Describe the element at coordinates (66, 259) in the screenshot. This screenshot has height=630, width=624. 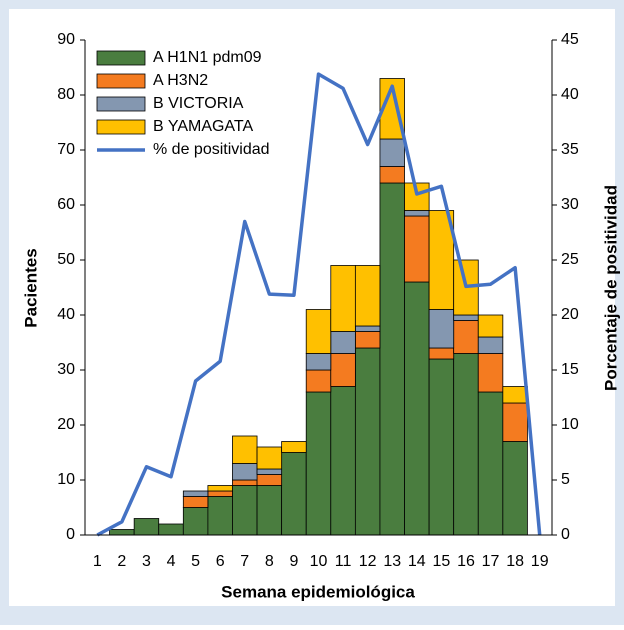
I see `y-tick-label: 50` at that location.